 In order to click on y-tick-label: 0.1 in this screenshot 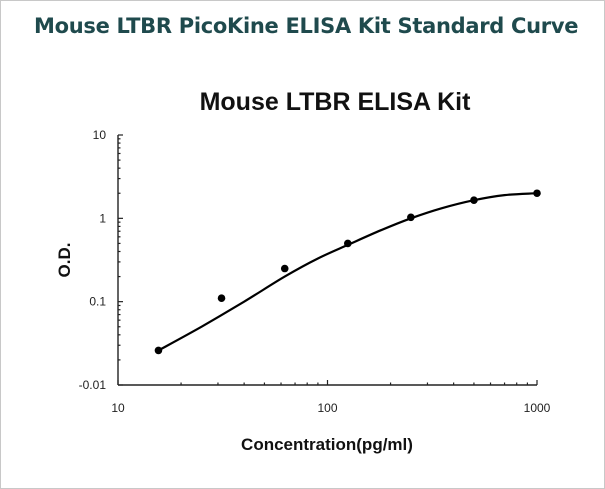, I will do `click(97, 302)`.